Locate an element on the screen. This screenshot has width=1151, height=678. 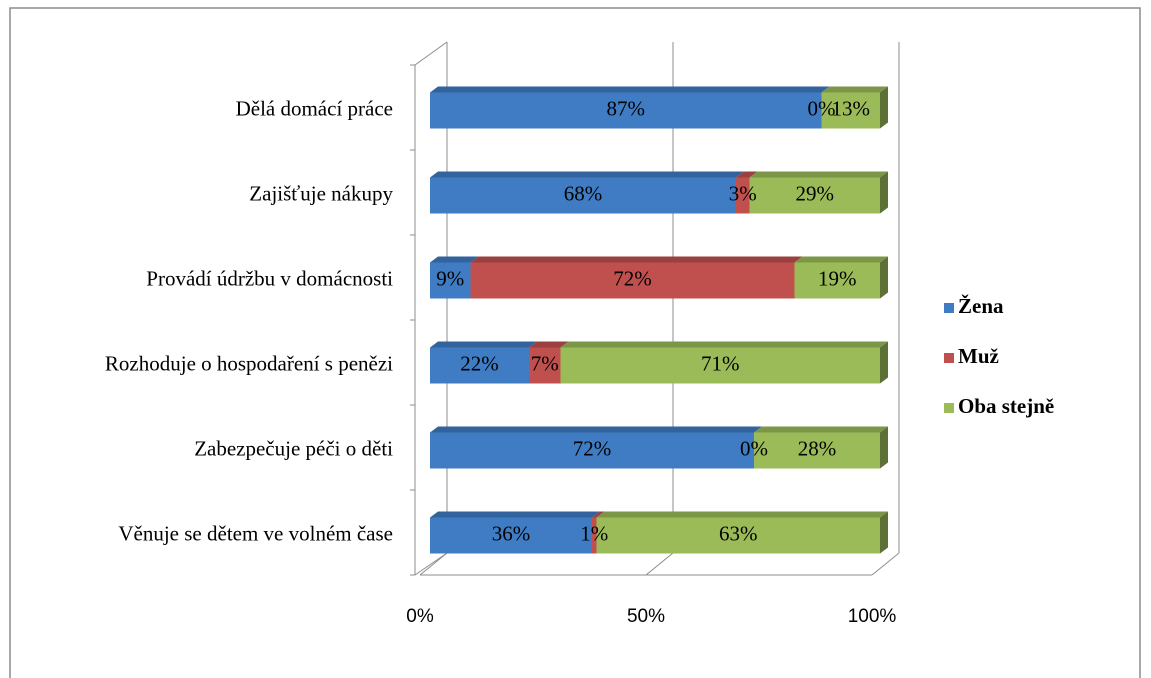
y-tick-label: Provádí údržbu v domácnosti is located at coordinates (269, 278).